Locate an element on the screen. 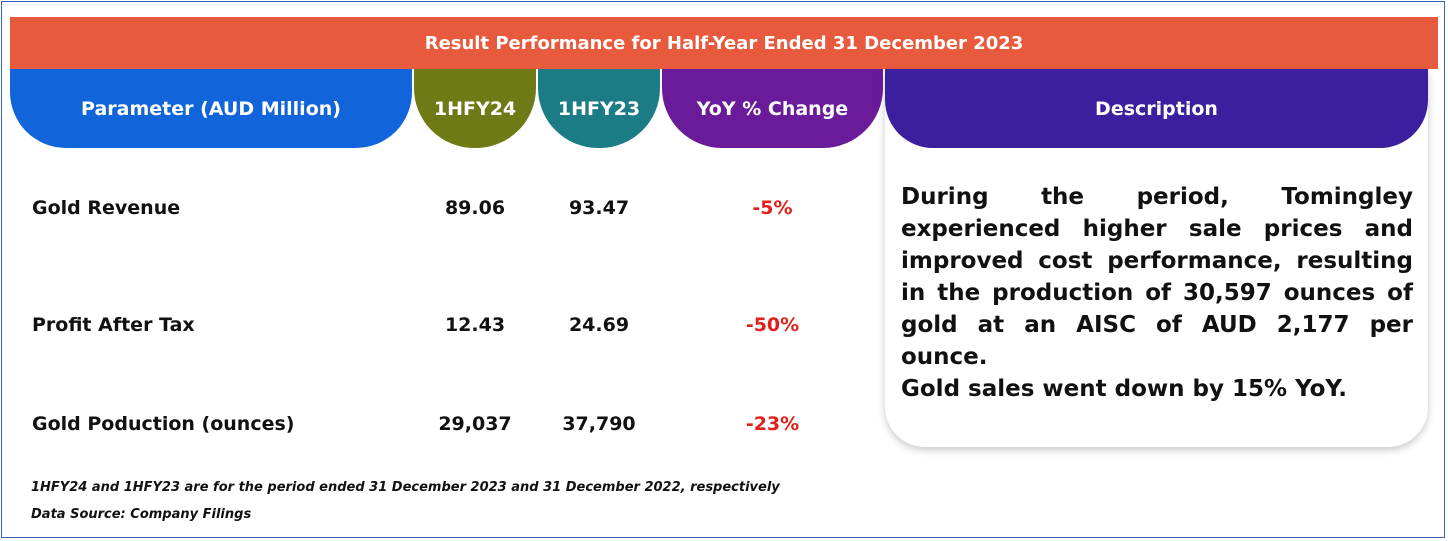 The height and width of the screenshot is (541, 1448). table-row: Gold Revenue 89.06 93.47 -5% is located at coordinates (440, 208).